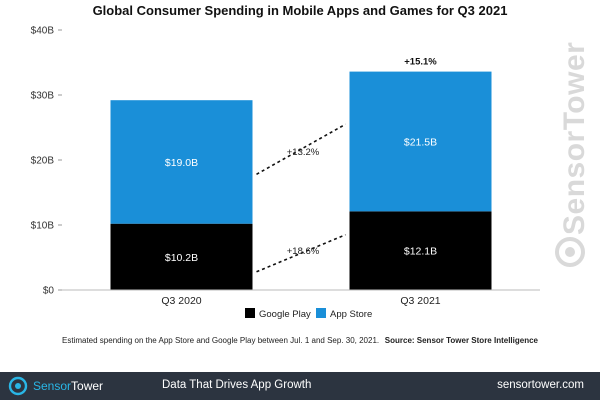  What do you see at coordinates (43, 161) in the screenshot?
I see `y-tick-label: $20B` at bounding box center [43, 161].